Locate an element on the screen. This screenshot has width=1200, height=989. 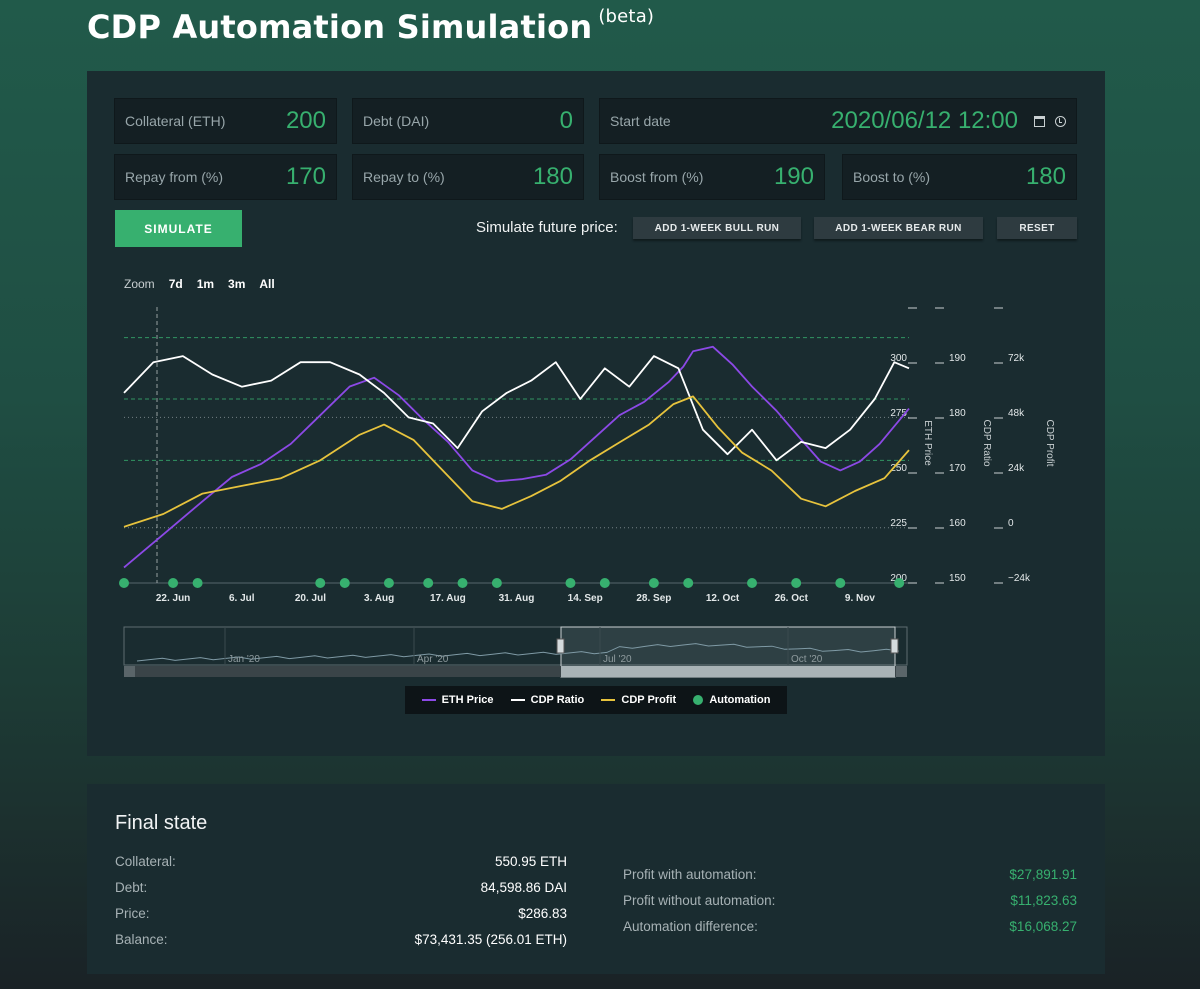
cdp-profit-tick-label: 48k is located at coordinates (1016, 413).